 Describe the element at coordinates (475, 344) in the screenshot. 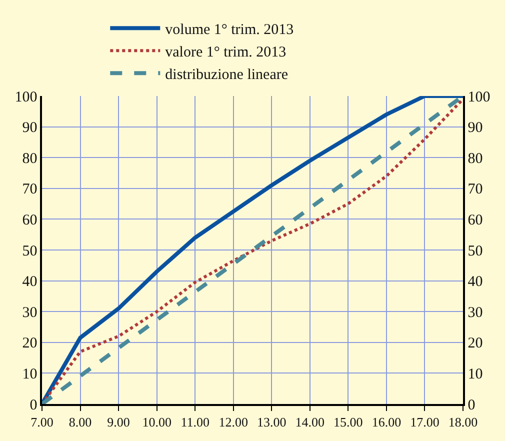

I see `y2-tick-label: 20` at that location.